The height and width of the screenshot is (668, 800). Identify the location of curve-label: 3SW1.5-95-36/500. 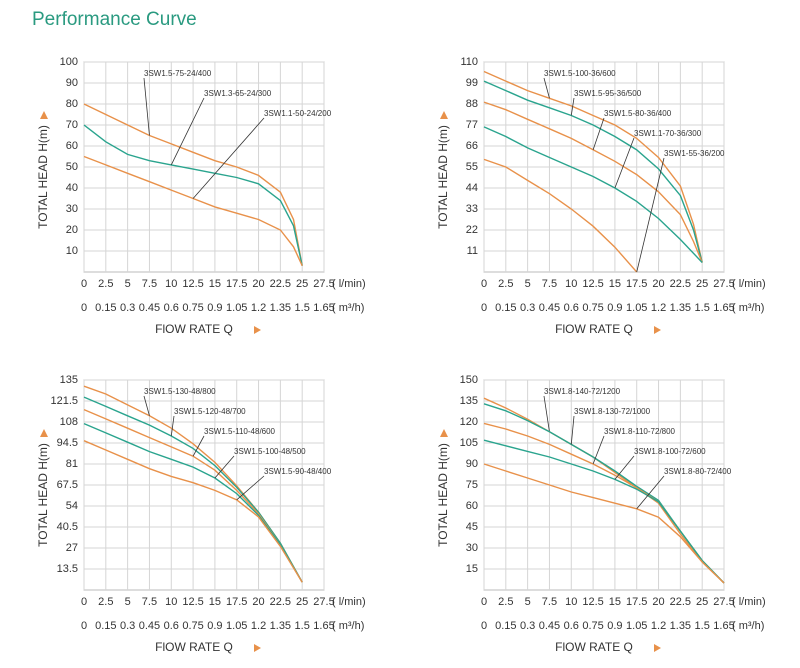
(608, 93).